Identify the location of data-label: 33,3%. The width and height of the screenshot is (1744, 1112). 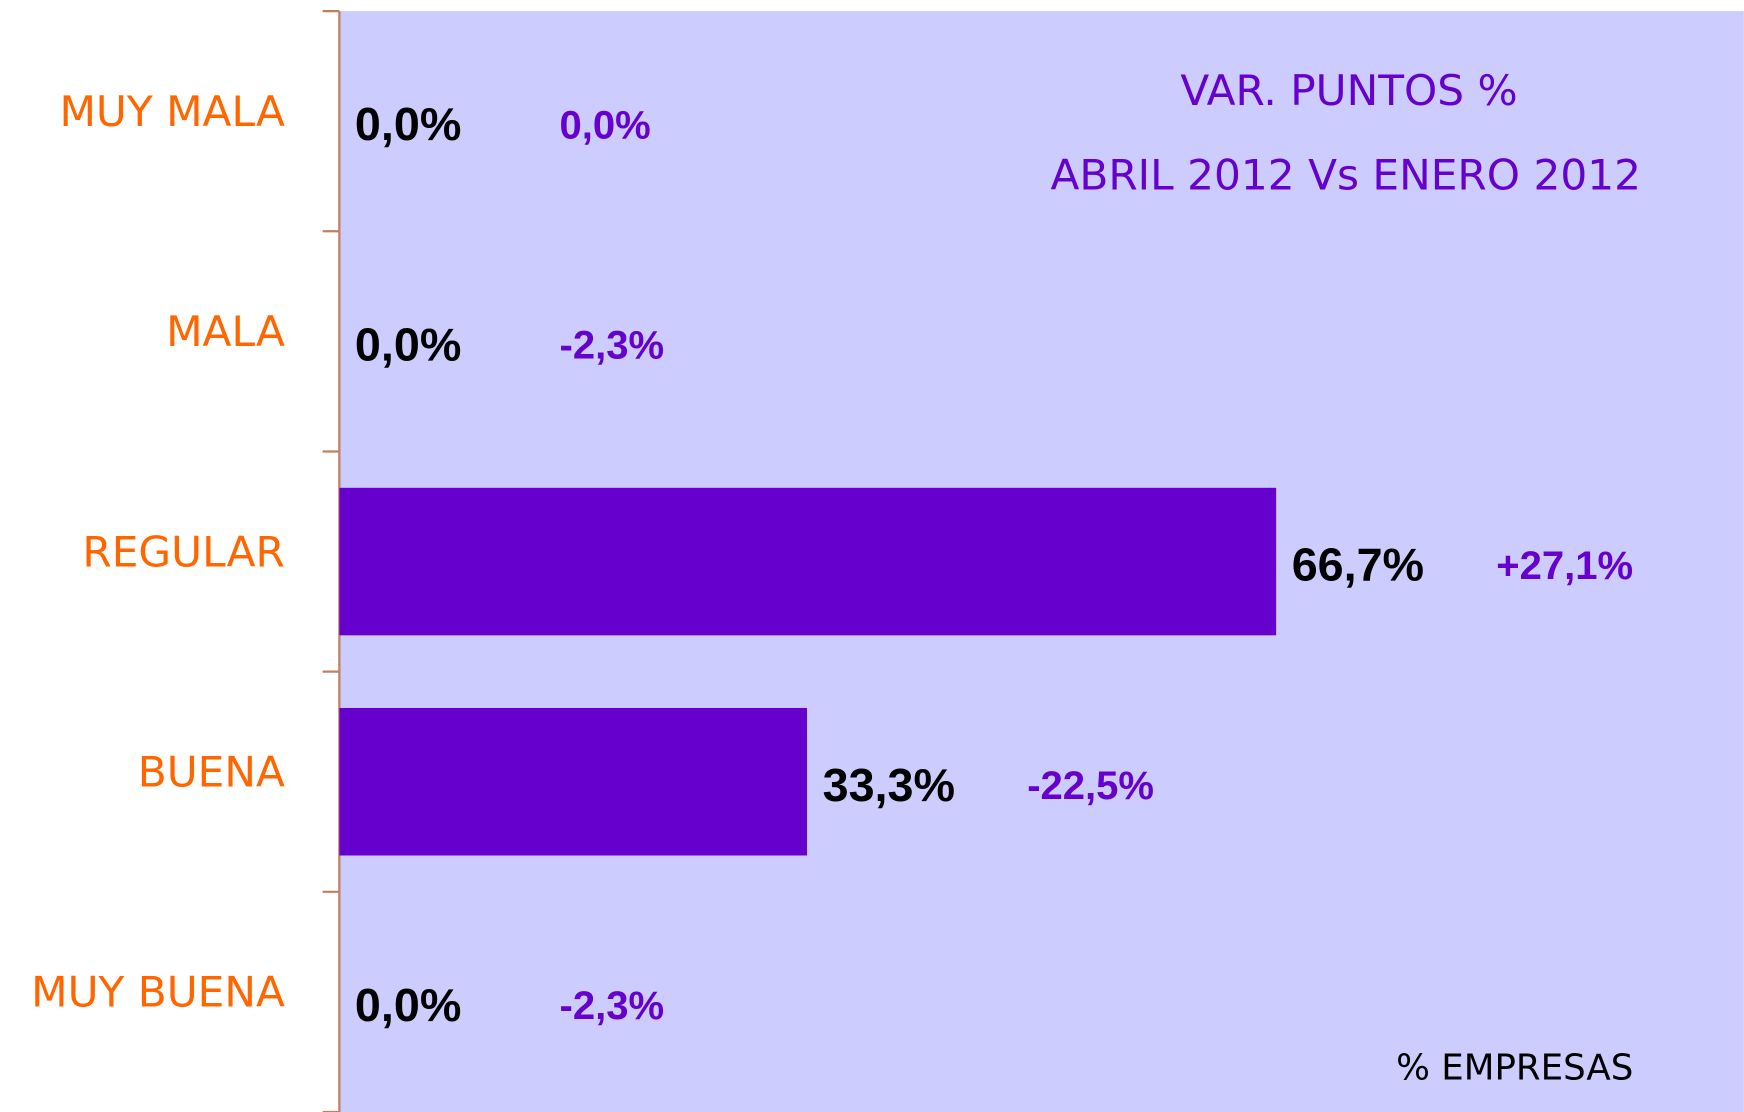
(889, 785).